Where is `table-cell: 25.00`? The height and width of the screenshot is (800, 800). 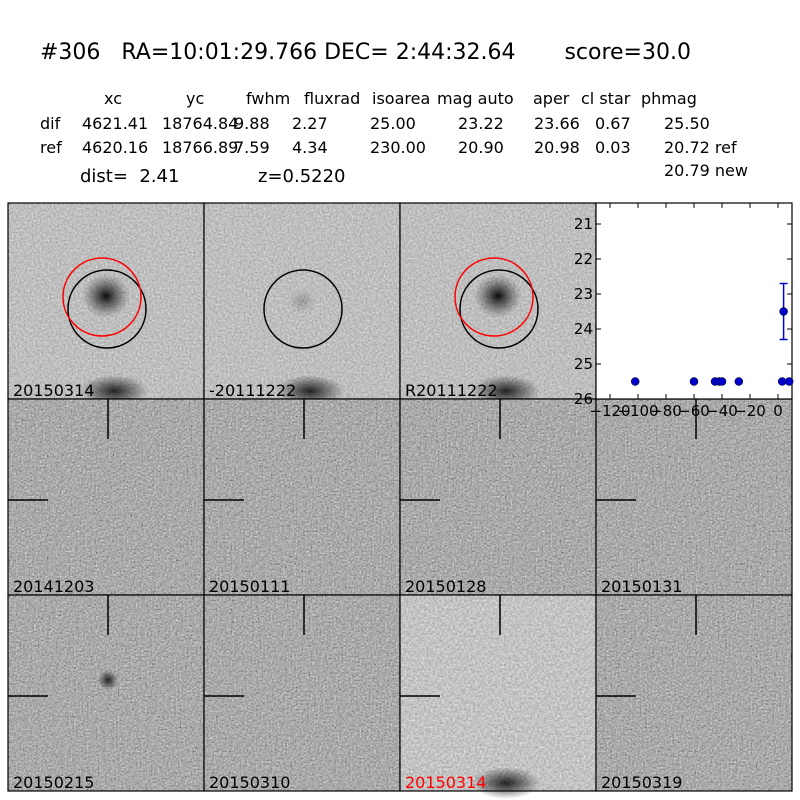 table-cell: 25.00 is located at coordinates (393, 123).